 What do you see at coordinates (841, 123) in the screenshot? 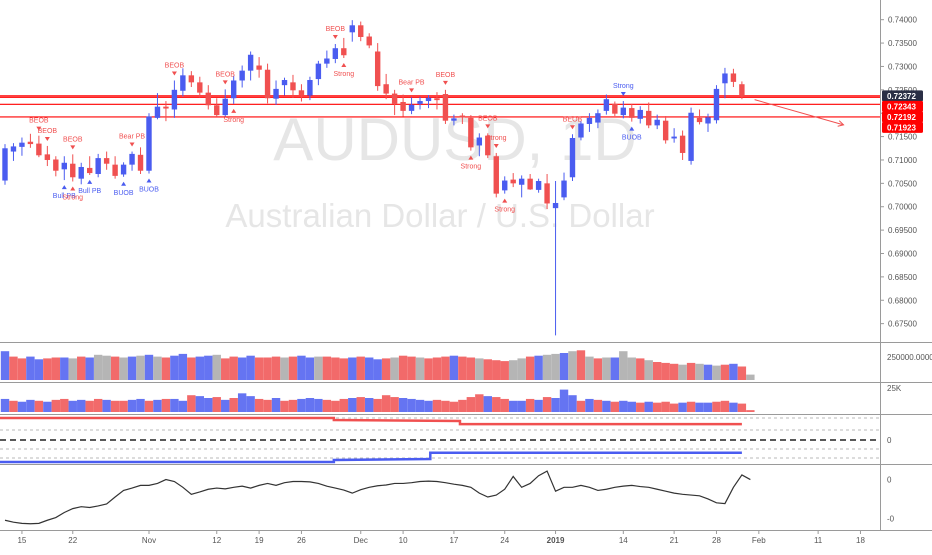
I see `trend-arrow-head` at bounding box center [841, 123].